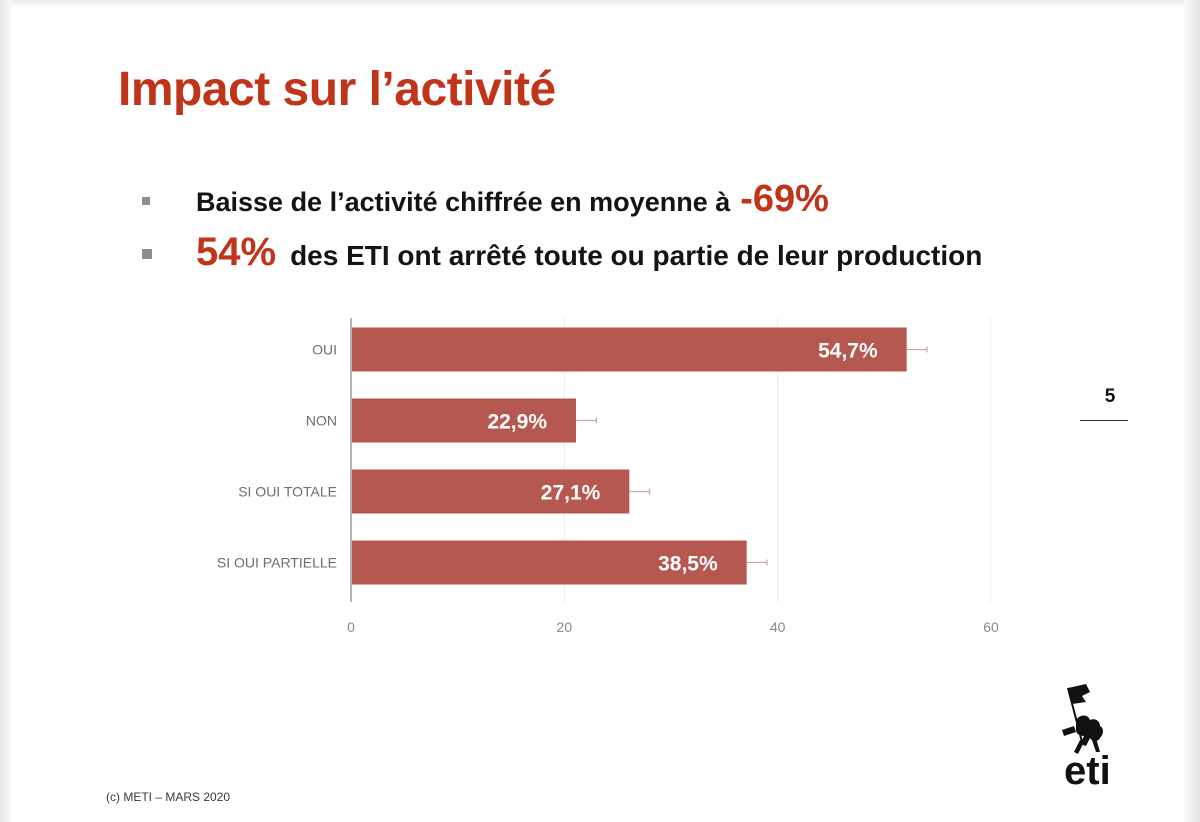 This screenshot has width=1200, height=822. Describe the element at coordinates (351, 627) in the screenshot. I see `x-tick-label: 0` at that location.